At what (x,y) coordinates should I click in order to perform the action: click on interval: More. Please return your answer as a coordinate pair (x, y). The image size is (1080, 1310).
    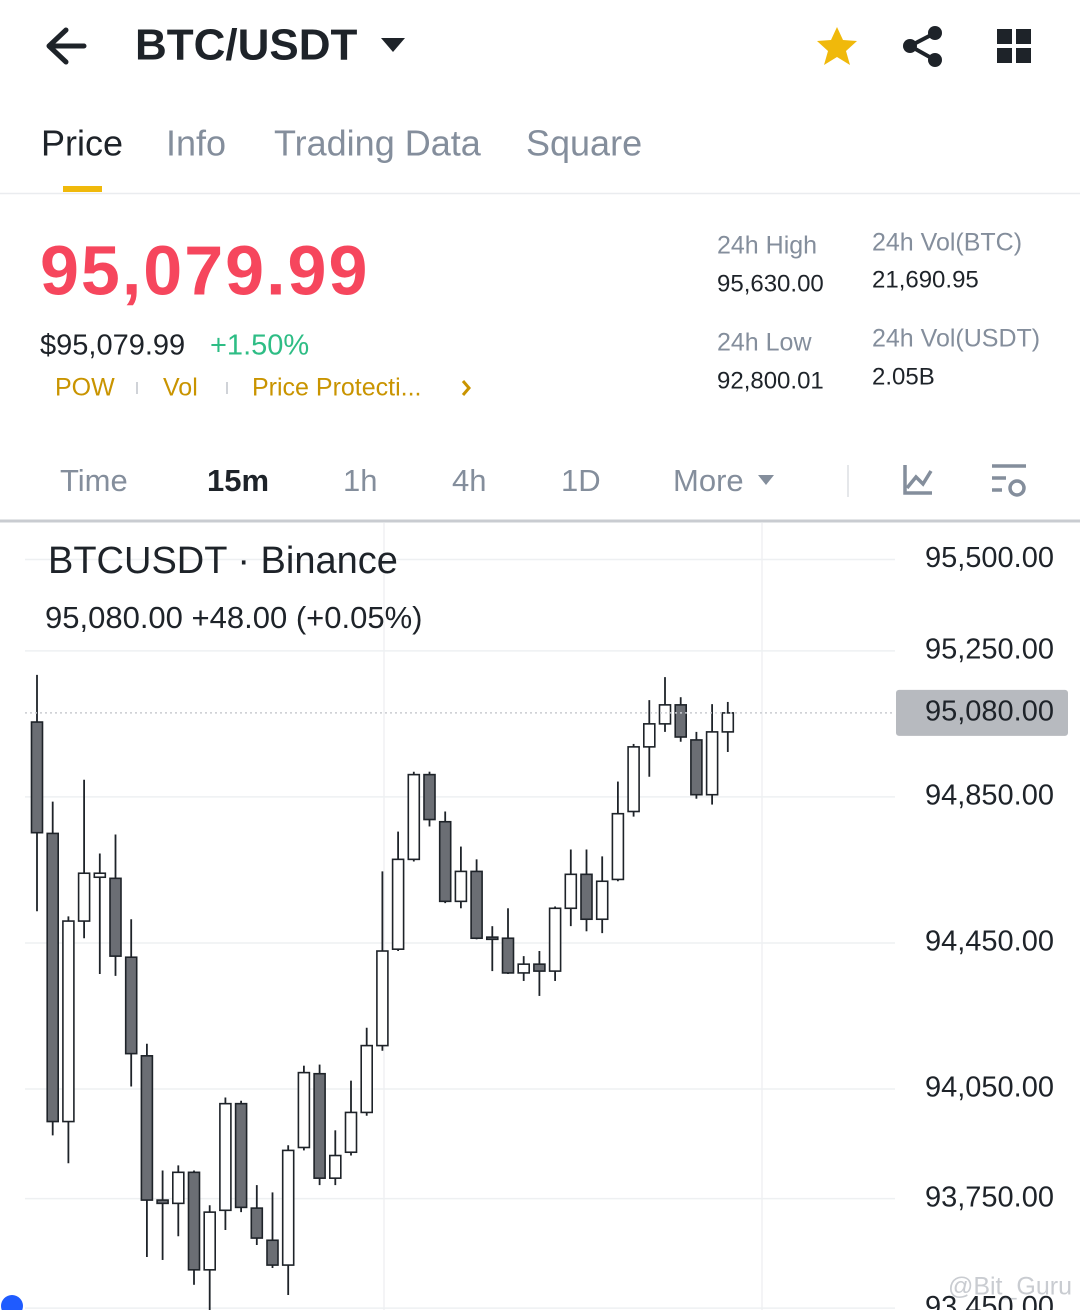
    Looking at the image, I should click on (708, 480).